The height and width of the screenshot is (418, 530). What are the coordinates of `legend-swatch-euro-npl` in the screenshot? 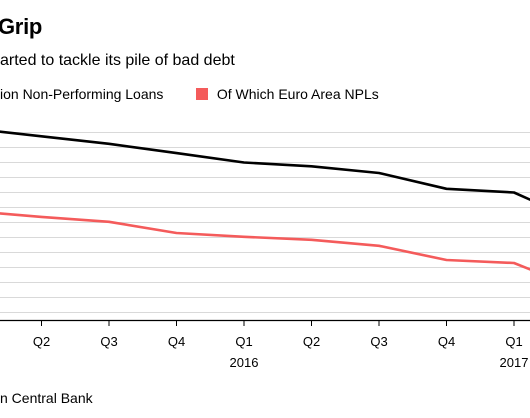 It's located at (202, 94).